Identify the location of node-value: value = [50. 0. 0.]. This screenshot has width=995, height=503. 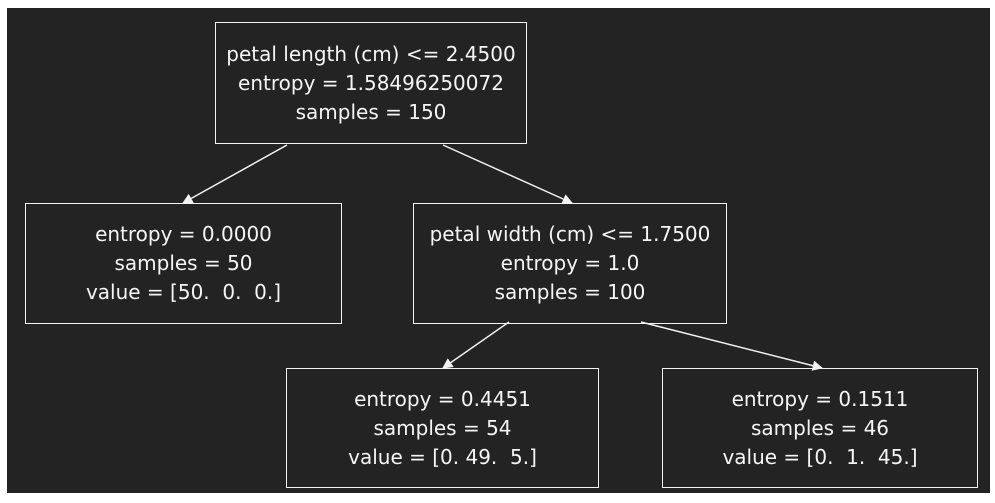
(183, 292).